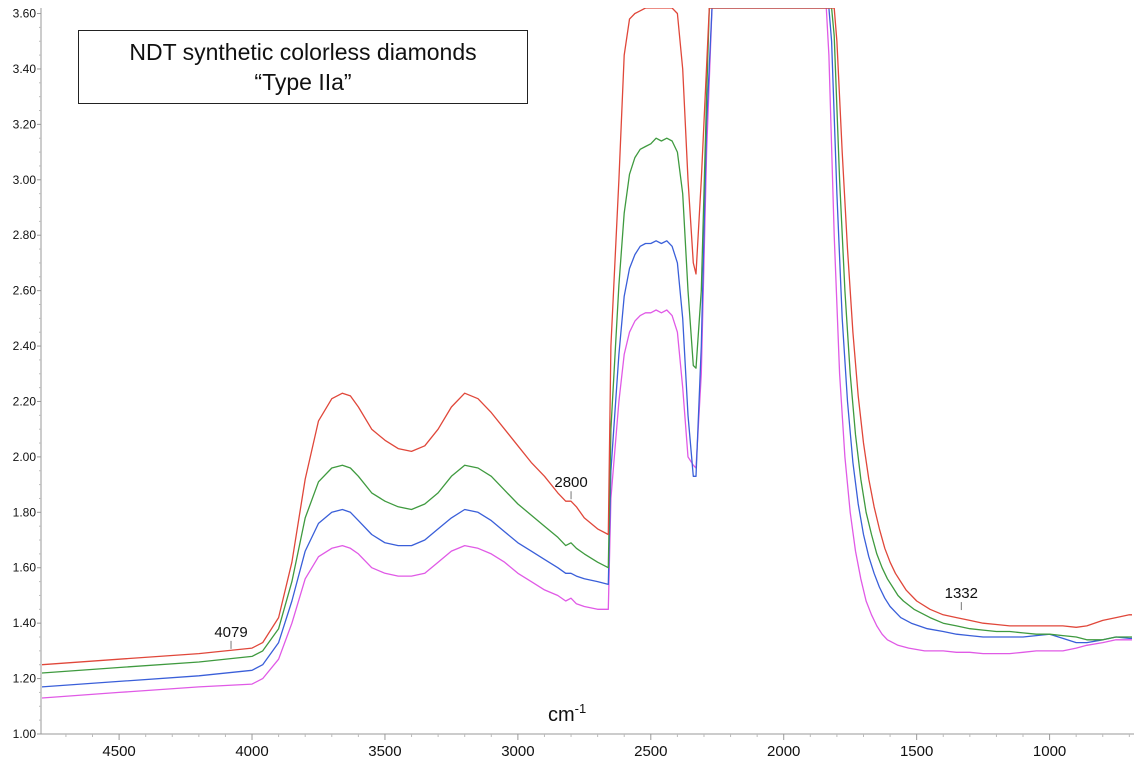 The image size is (1140, 764). Describe the element at coordinates (570, 482) in the screenshot. I see `peak-annotation: 2800` at that location.